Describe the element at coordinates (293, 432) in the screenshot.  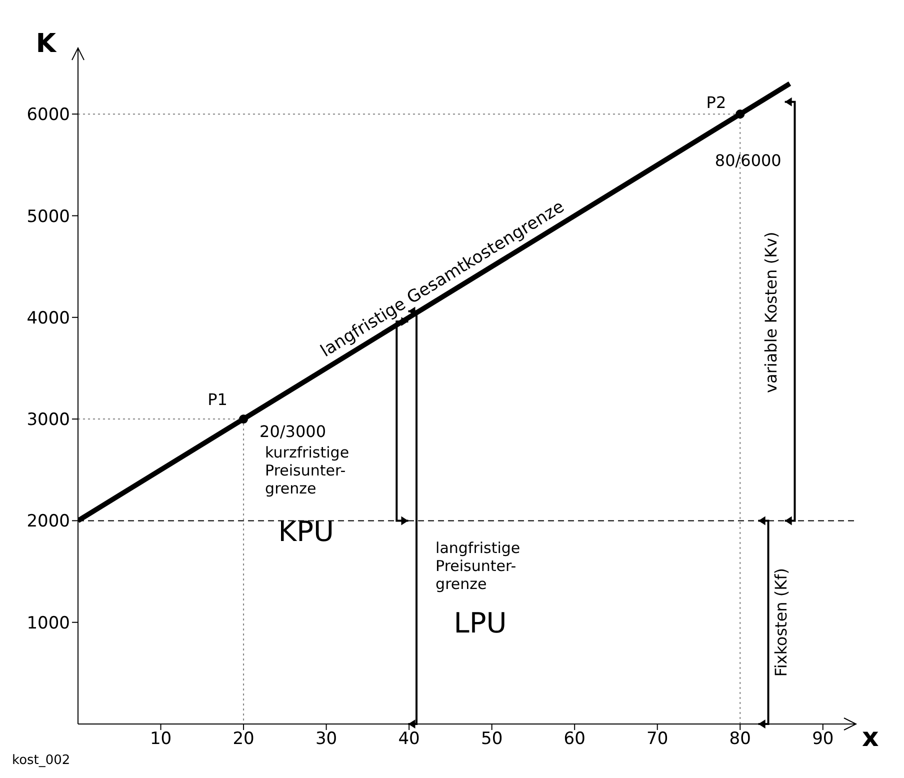
I see `annotation: 20/3000` at that location.